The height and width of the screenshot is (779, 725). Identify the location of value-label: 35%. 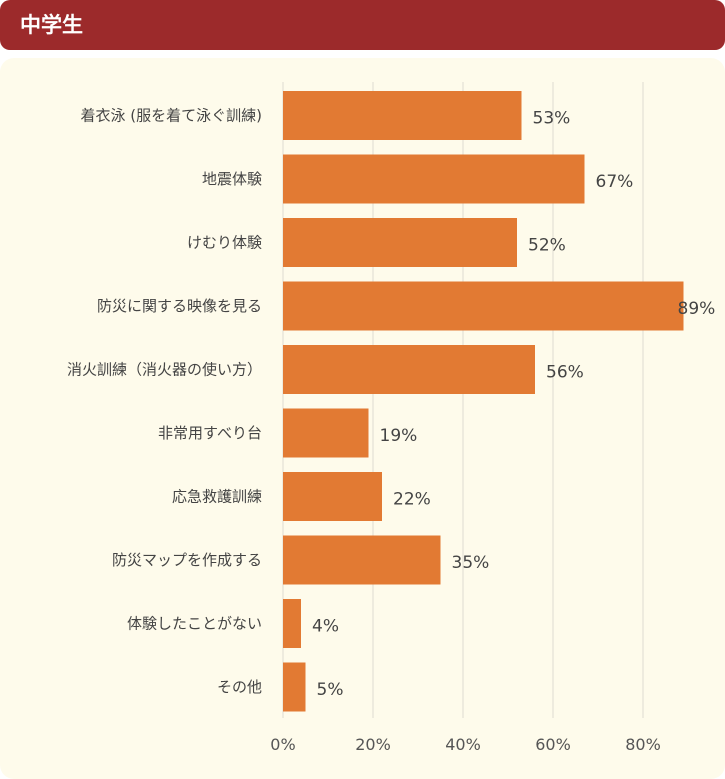
(471, 563).